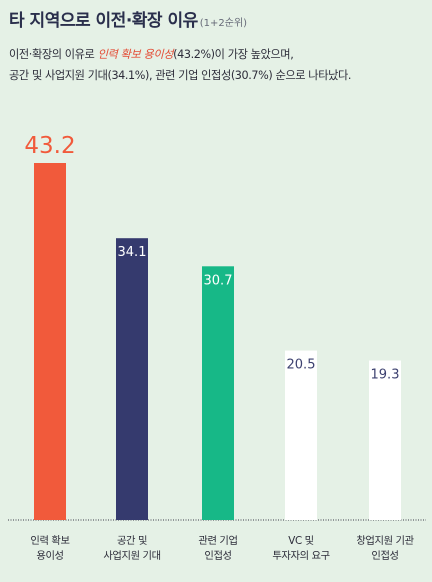 This screenshot has height=582, width=432. I want to click on chart-header: 타 지역으로 이전·확장 이유 (1+2순위), so click(128, 18).